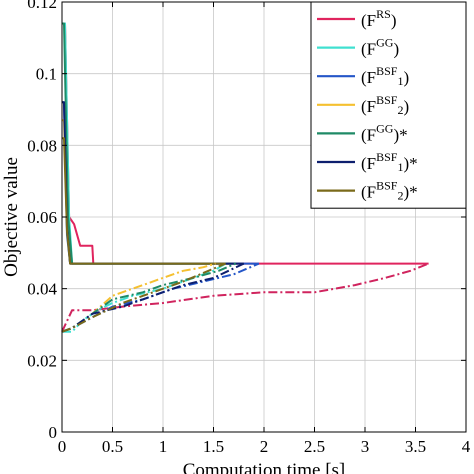 Image resolution: width=474 pixels, height=474 pixels. What do you see at coordinates (385, 105) in the screenshot?
I see `legend-entry: (FBSF2)` at bounding box center [385, 105].